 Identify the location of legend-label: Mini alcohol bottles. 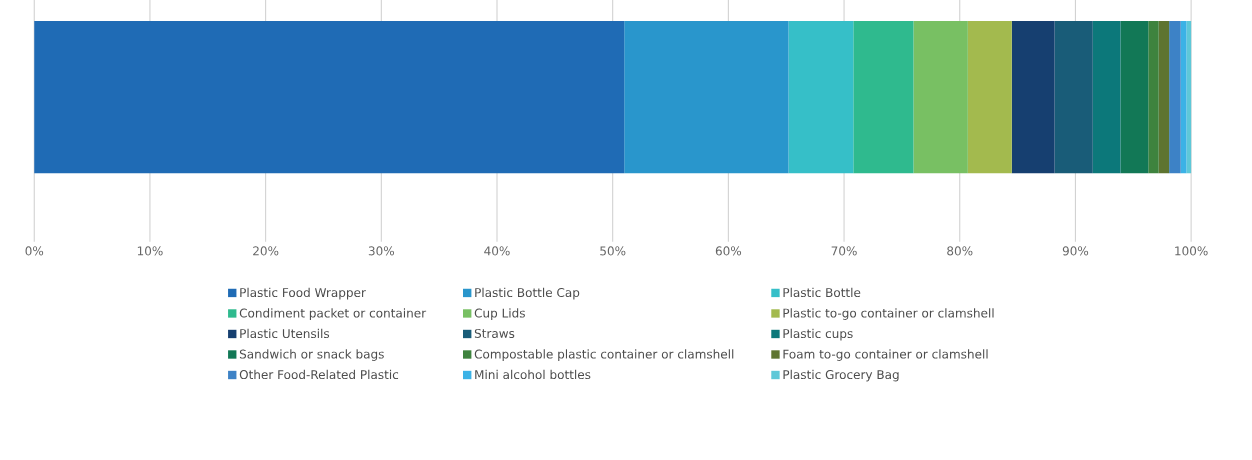
(533, 374).